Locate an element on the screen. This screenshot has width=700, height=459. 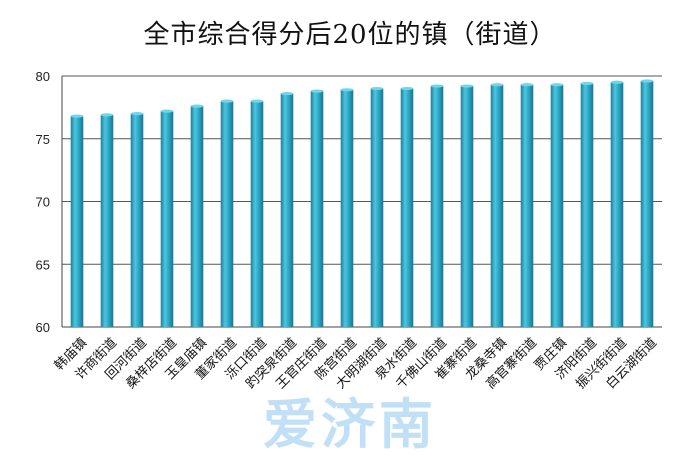
y-tick-label: 75 is located at coordinates (43, 139).